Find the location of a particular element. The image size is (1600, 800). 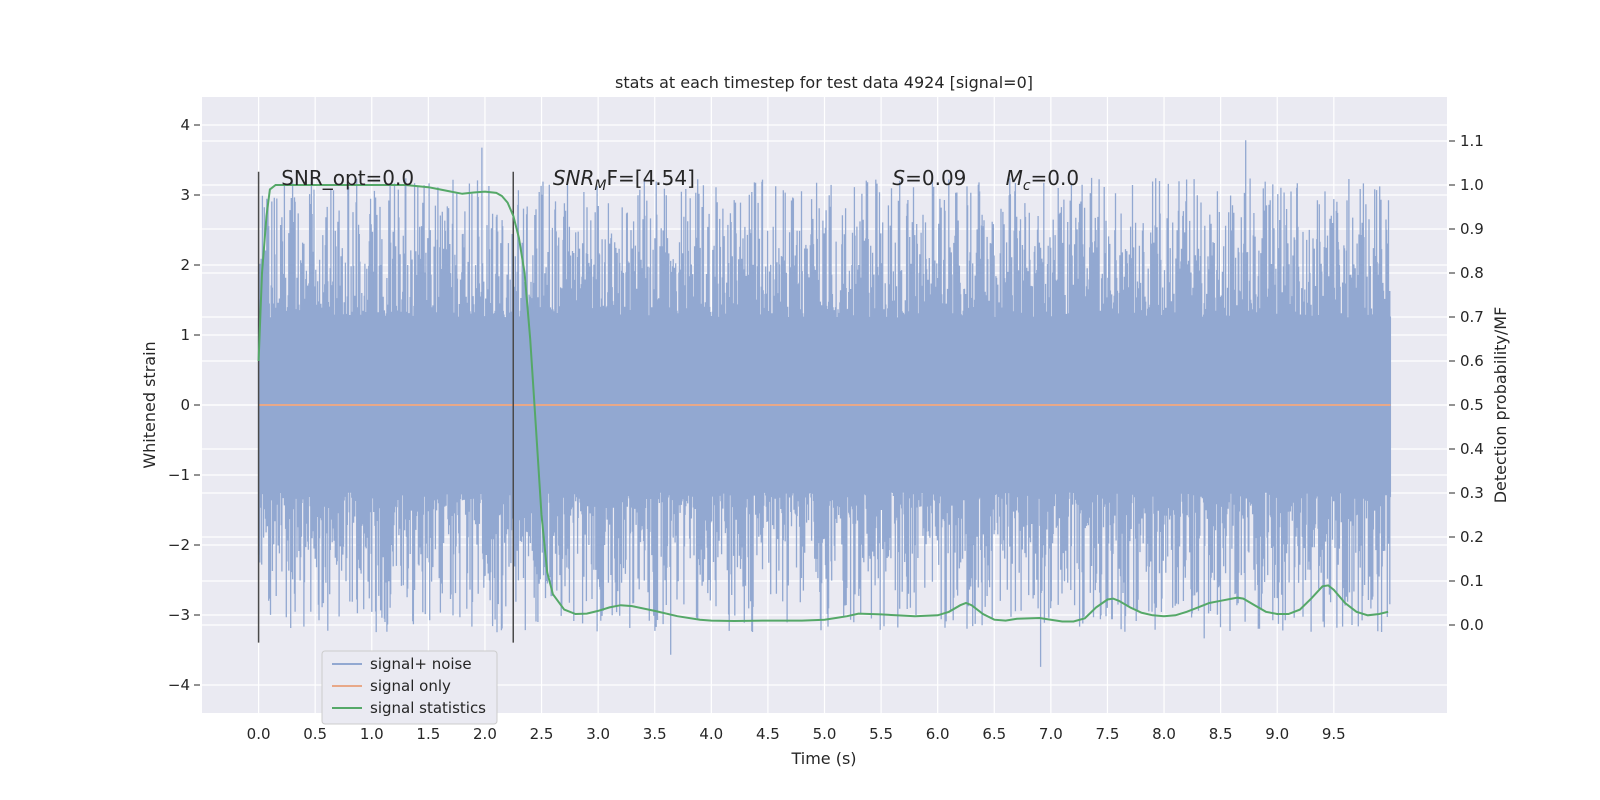

annotation-mc: Mc=0.0 is located at coordinates (1043, 180).